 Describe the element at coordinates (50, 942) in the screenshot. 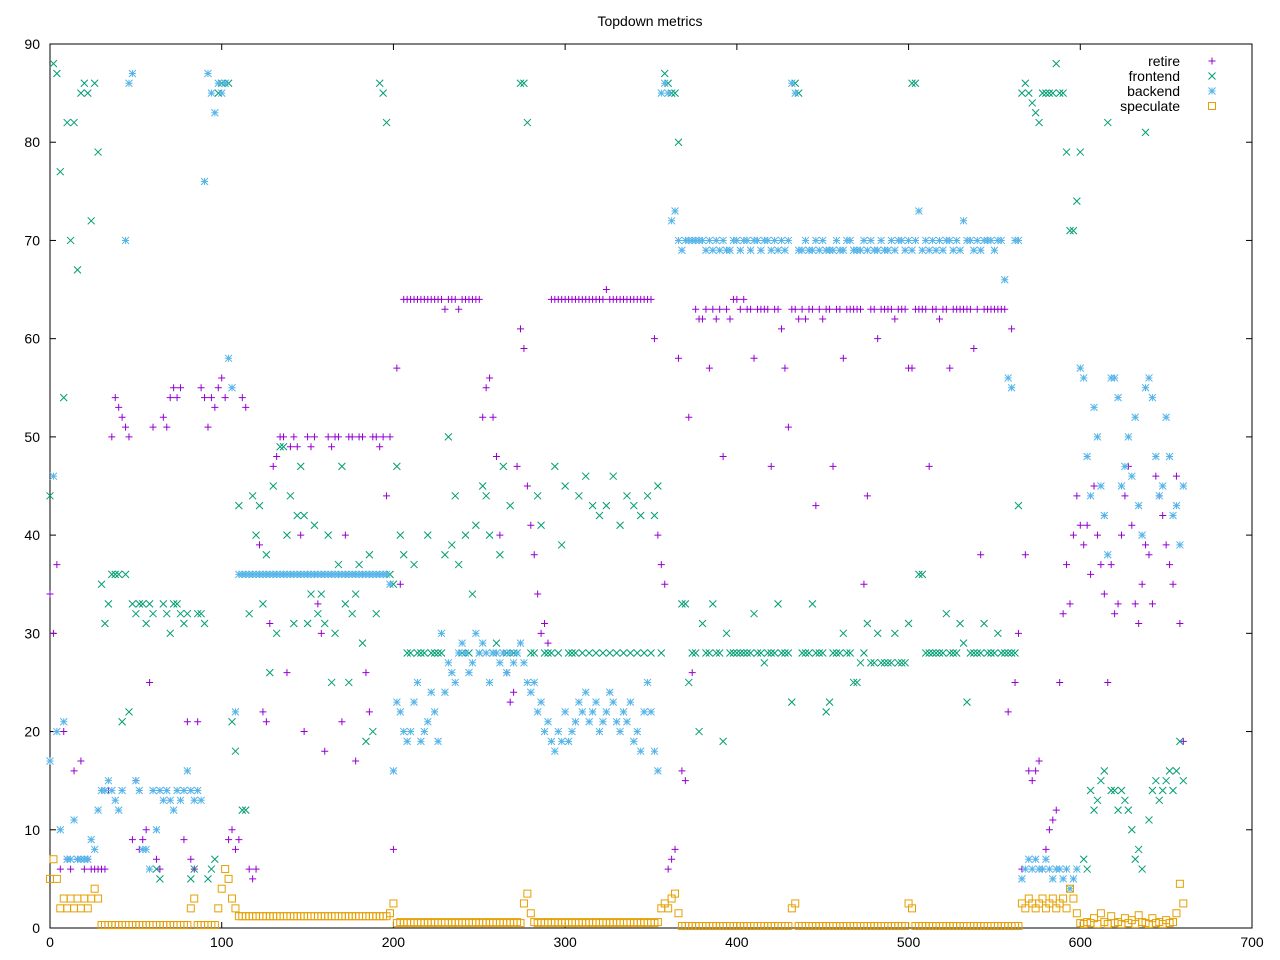

I see `x-tick-label: 0` at that location.